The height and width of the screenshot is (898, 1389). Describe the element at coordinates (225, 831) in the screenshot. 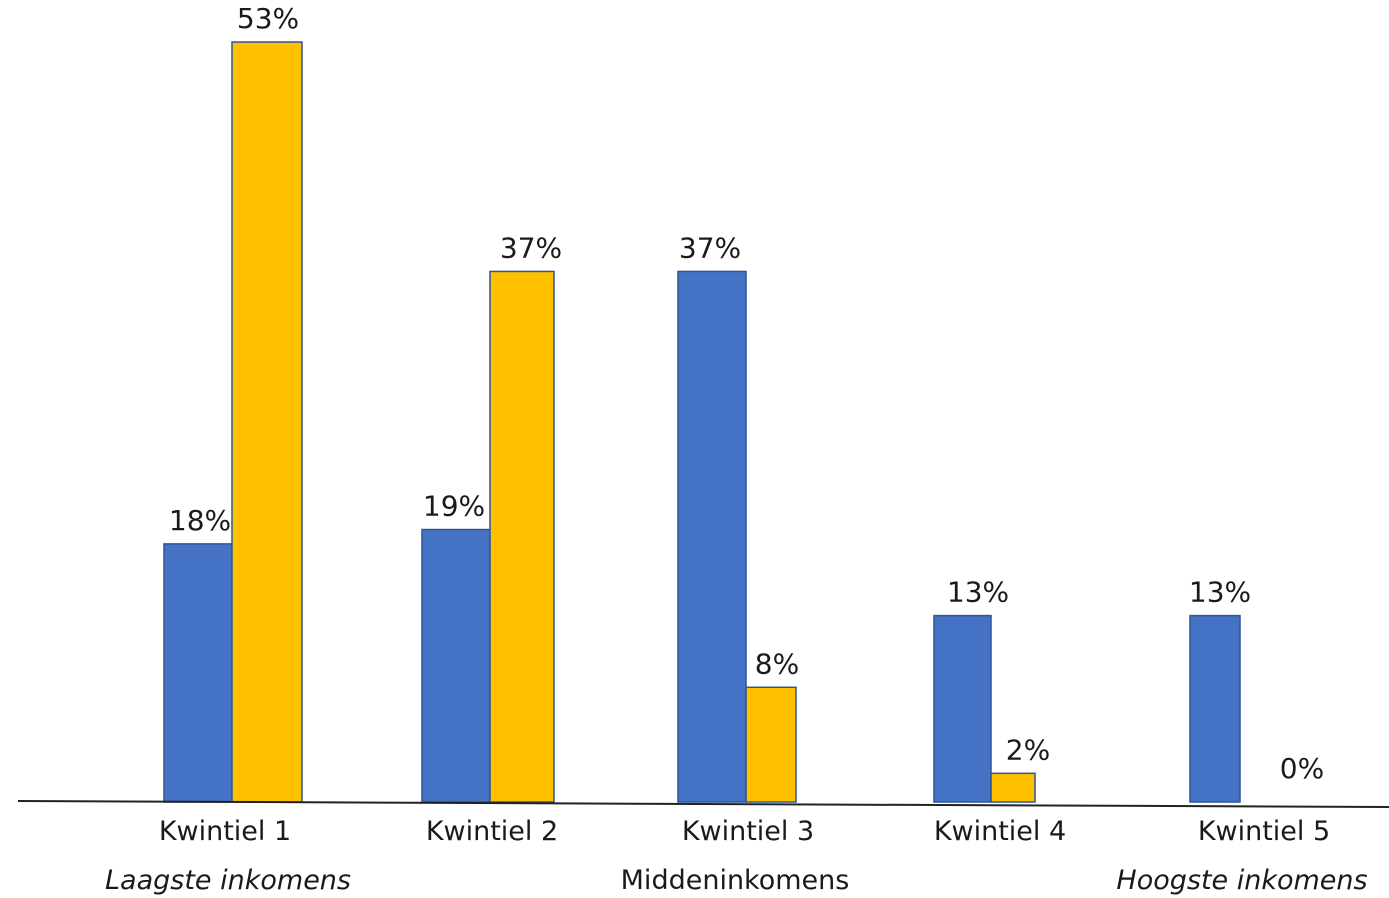

I see `category-label-1: Kwintiel 1` at that location.